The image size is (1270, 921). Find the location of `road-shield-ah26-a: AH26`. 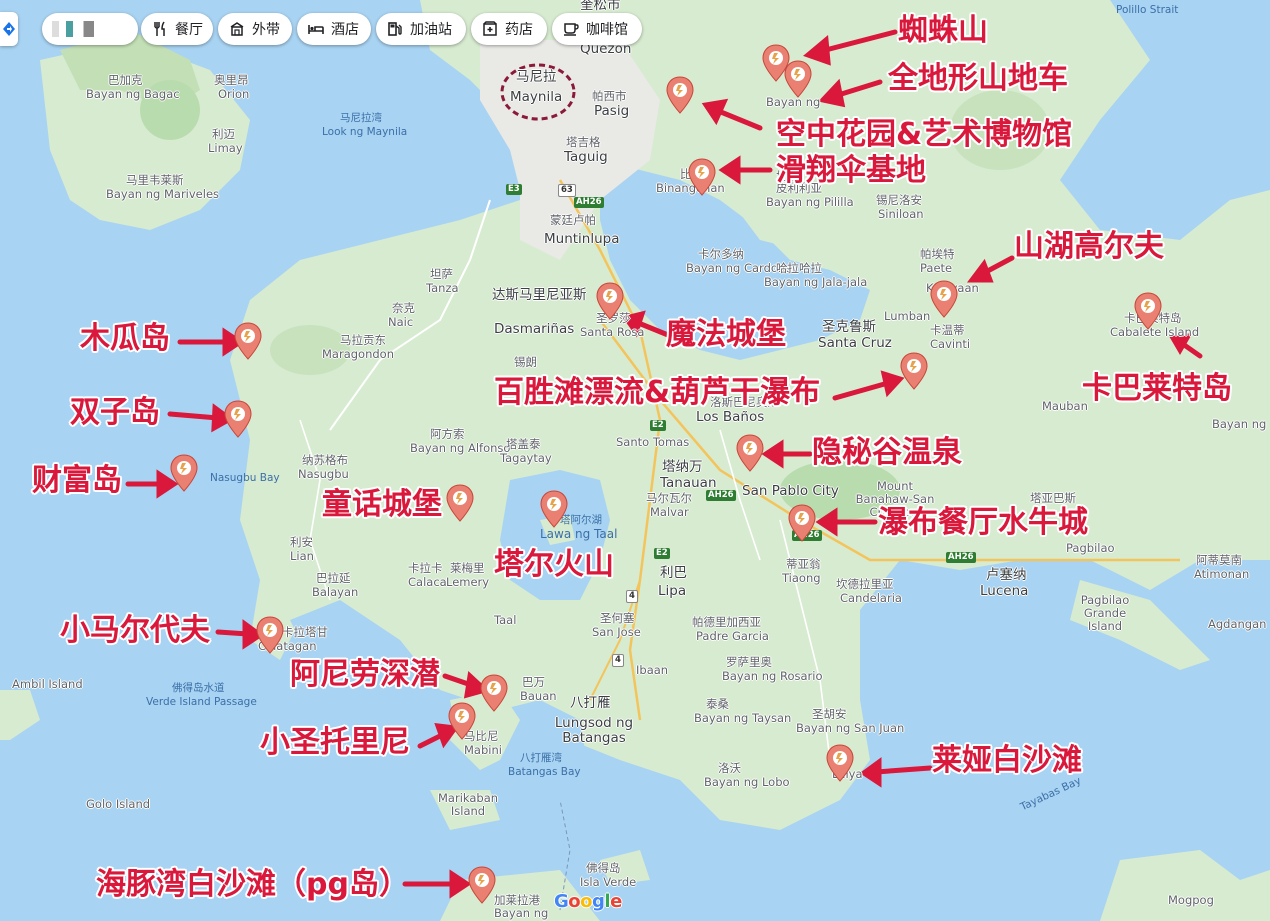

road-shield-ah26-a: AH26 is located at coordinates (589, 202).